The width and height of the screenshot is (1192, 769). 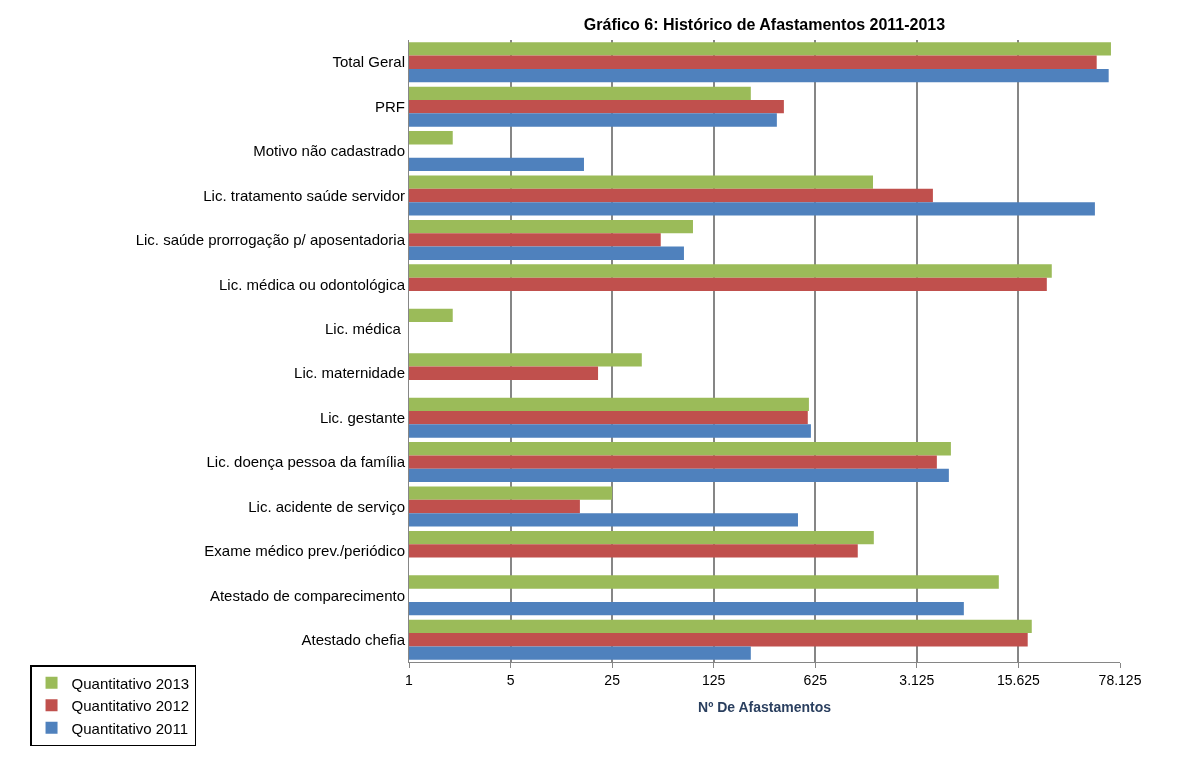 What do you see at coordinates (362, 417) in the screenshot?
I see `y-tick-label: Lic. gestante` at bounding box center [362, 417].